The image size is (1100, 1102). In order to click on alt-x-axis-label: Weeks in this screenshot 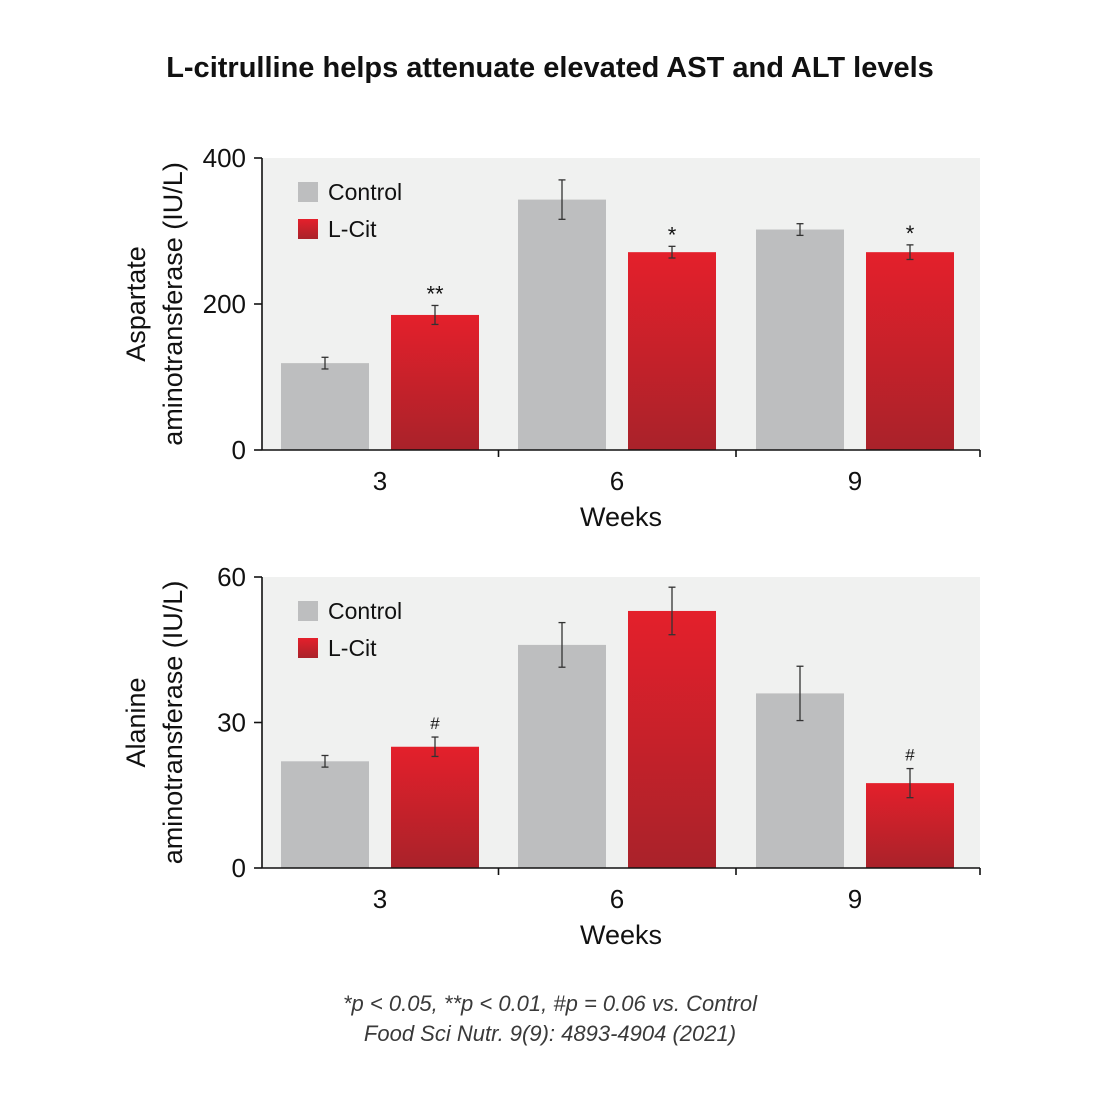, I will do `click(621, 935)`.